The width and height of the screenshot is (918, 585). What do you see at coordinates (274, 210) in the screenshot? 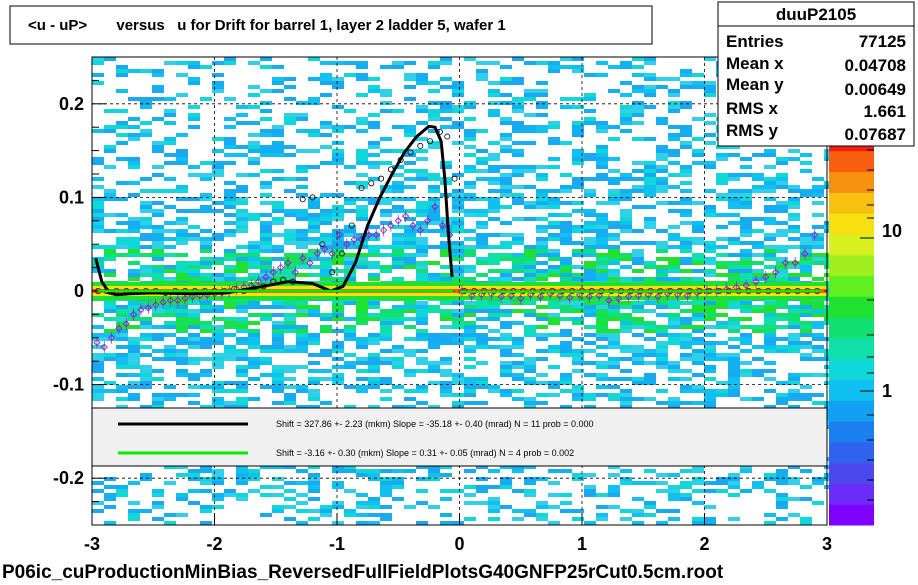
I see `fit-black` at bounding box center [274, 210].